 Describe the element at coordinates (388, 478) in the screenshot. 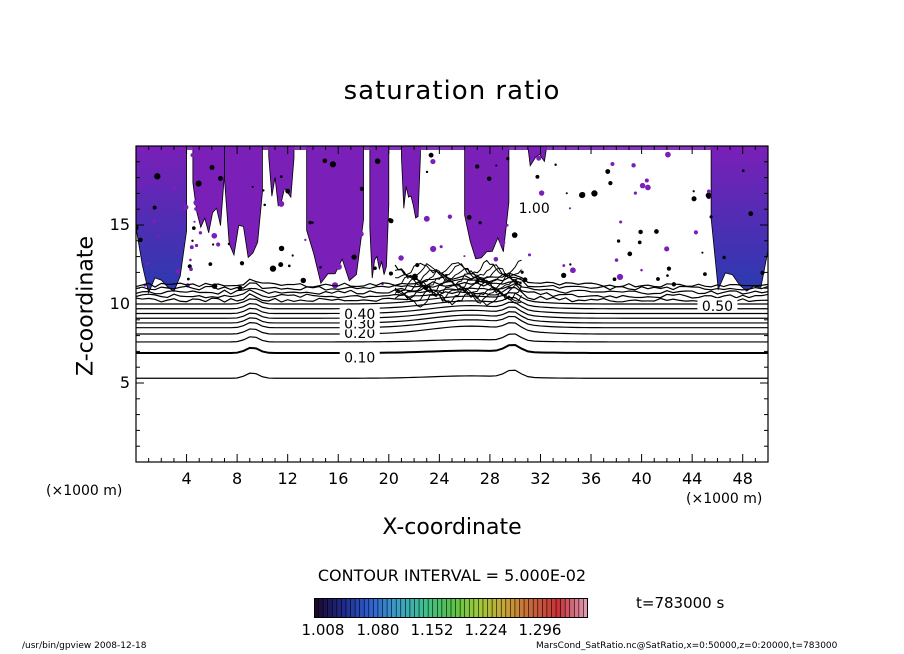

I see `x-tick-label: 20` at that location.